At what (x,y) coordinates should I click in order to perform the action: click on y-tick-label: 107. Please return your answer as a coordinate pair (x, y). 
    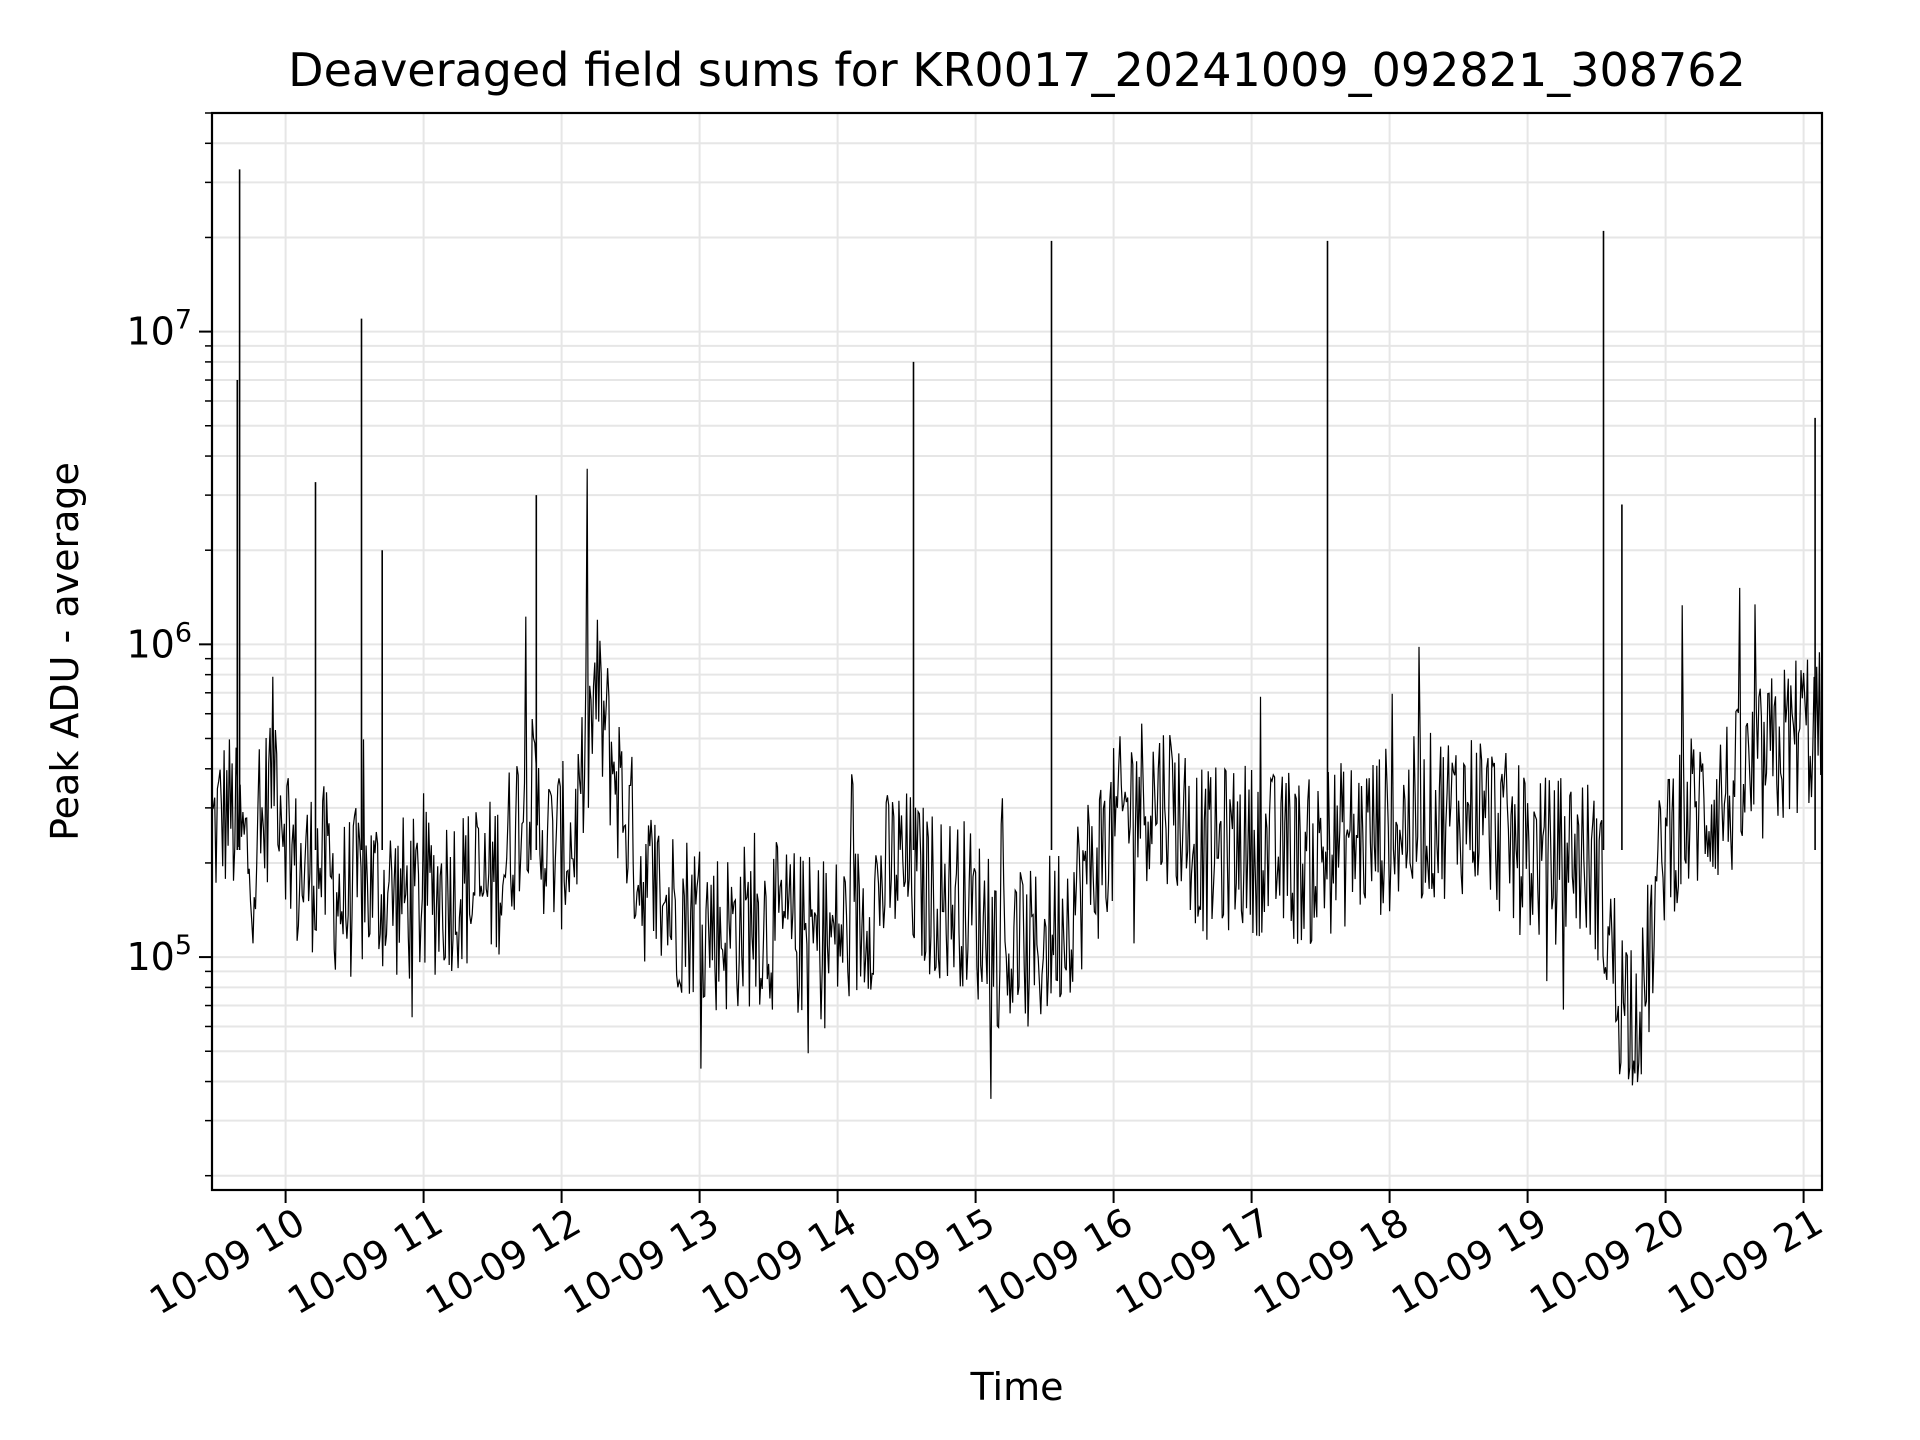
    Looking at the image, I should click on (159, 329).